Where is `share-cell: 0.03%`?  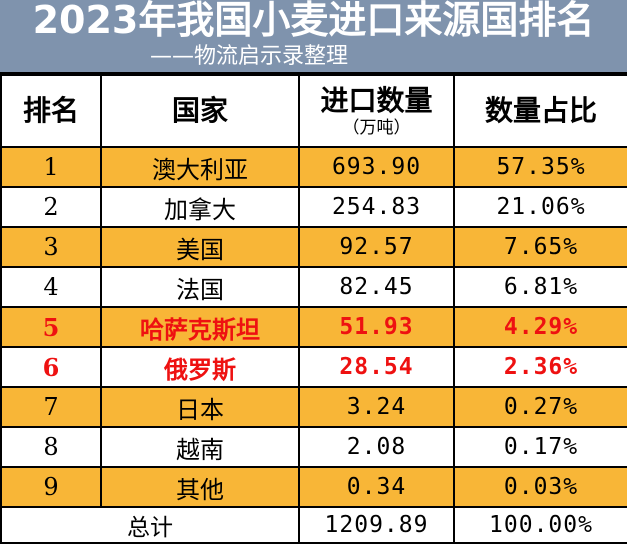
share-cell: 0.03% is located at coordinates (540, 487).